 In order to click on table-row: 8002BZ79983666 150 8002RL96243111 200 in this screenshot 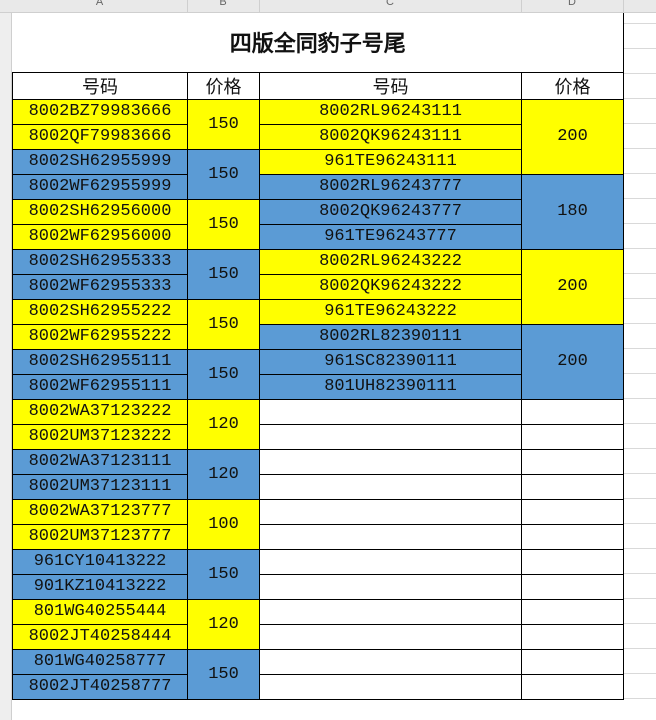, I will do `click(318, 137)`.